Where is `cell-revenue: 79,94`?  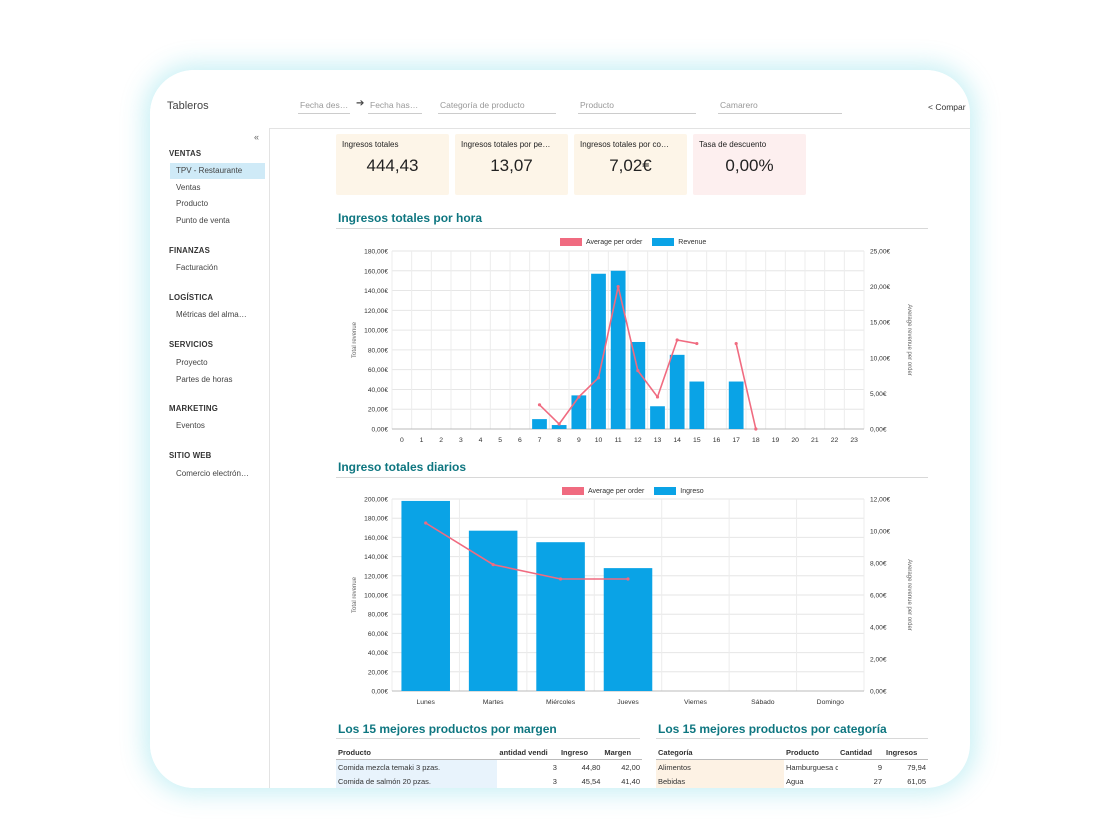
cell-revenue: 79,94 is located at coordinates (916, 767).